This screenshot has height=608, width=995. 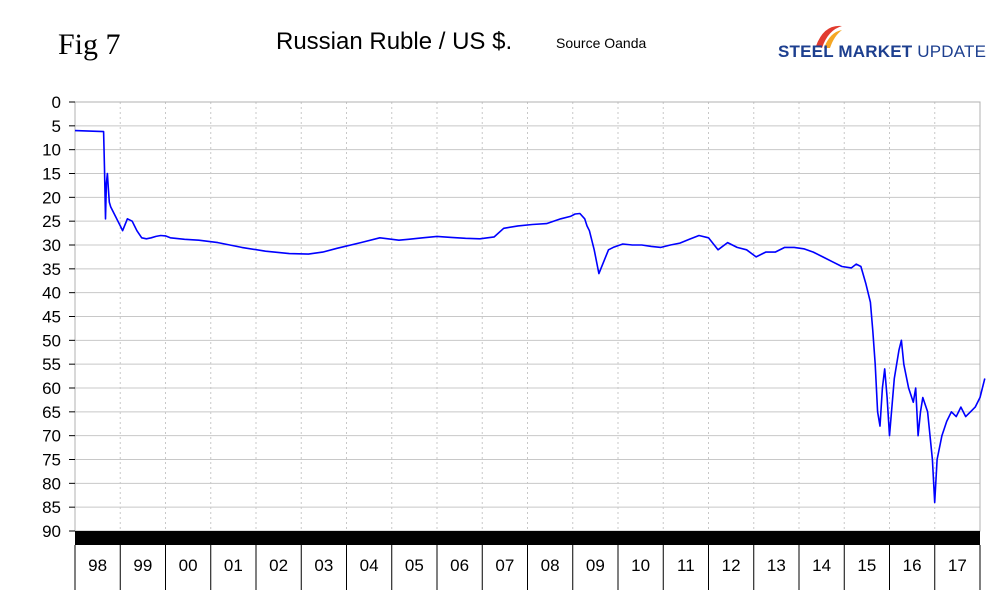 What do you see at coordinates (278, 565) in the screenshot?
I see `x-tick-label: 02` at bounding box center [278, 565].